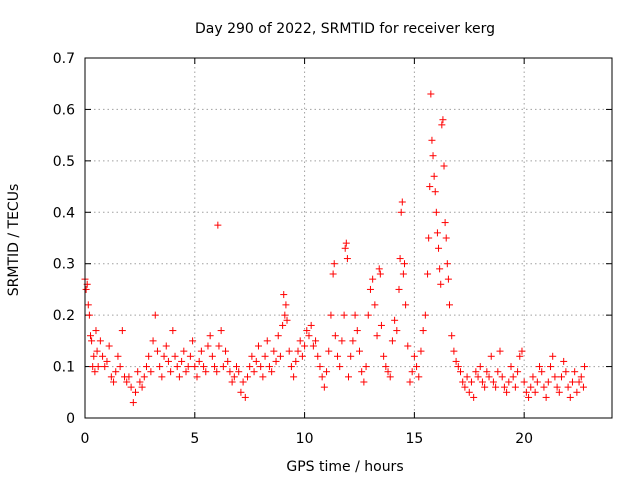 The image size is (640, 480). What do you see at coordinates (64, 316) in the screenshot?
I see `y-tick-label: 0.2` at bounding box center [64, 316].